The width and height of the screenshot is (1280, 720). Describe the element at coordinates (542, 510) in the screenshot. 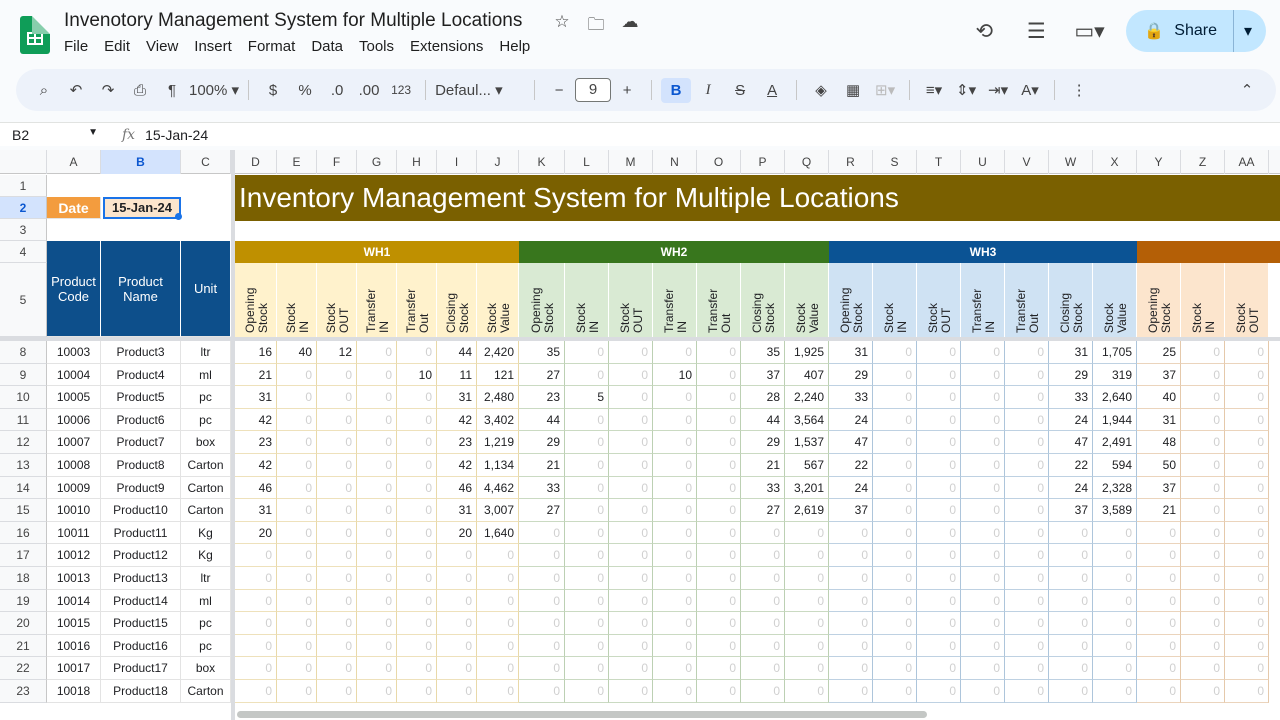

I see `stock-cell: 27` at that location.